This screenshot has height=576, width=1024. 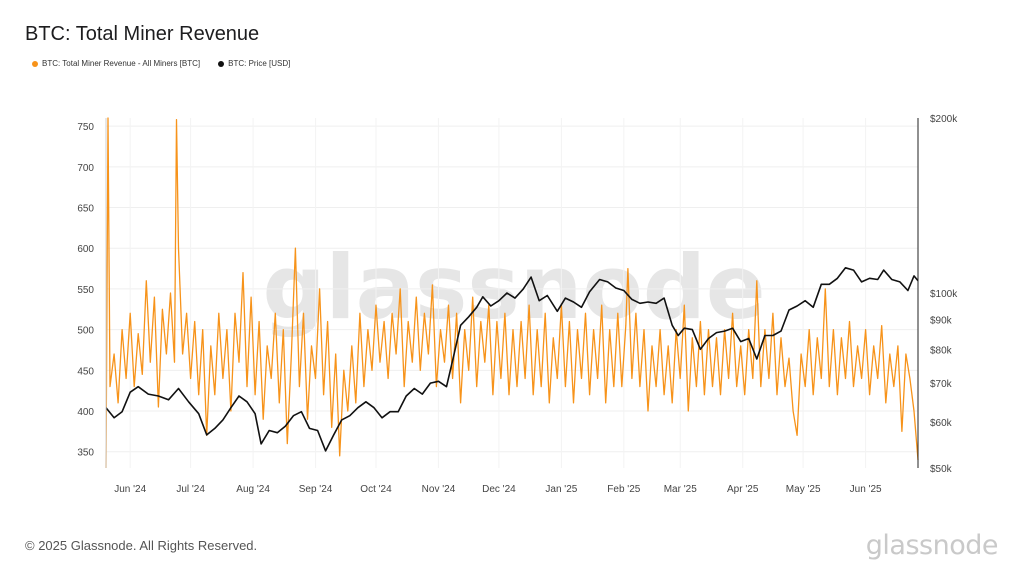 What do you see at coordinates (316, 489) in the screenshot?
I see `x-tick-label: Sep '24` at bounding box center [316, 489].